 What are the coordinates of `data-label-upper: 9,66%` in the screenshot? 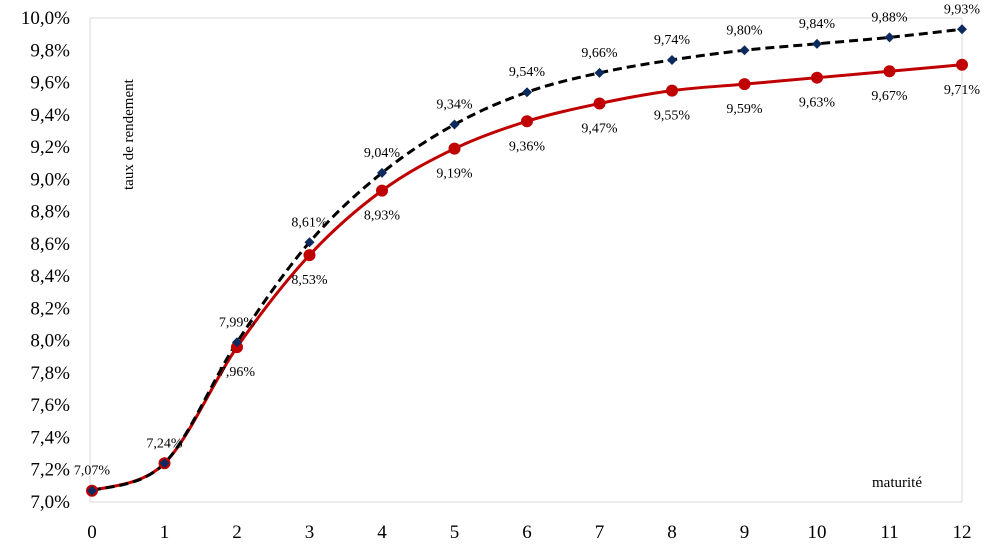 It's located at (599, 53).